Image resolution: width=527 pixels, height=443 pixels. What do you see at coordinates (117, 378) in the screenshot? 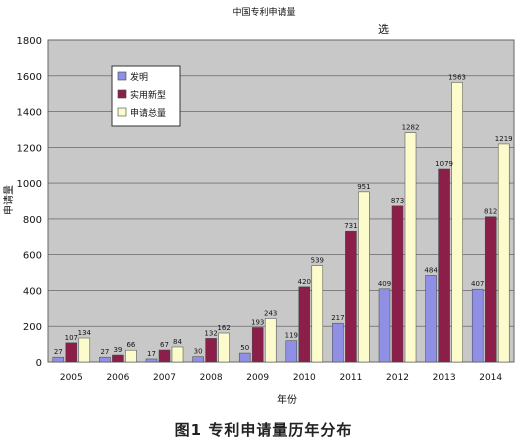
I see `x-tick-label: 2006` at bounding box center [117, 378].